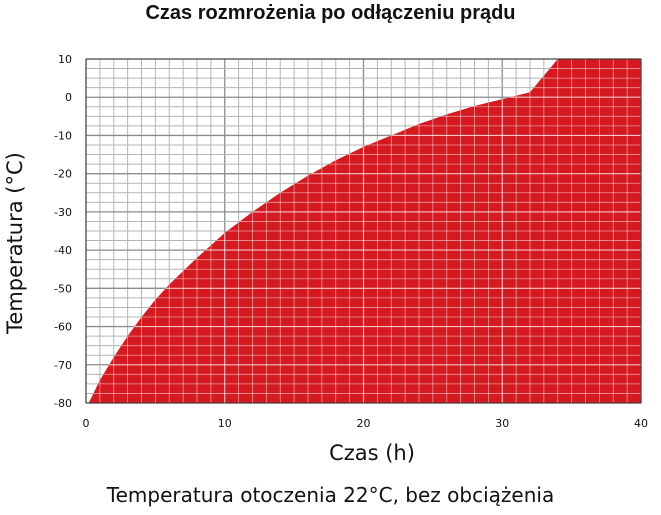 This screenshot has width=661, height=515. I want to click on x-tick-label: 40, so click(641, 423).